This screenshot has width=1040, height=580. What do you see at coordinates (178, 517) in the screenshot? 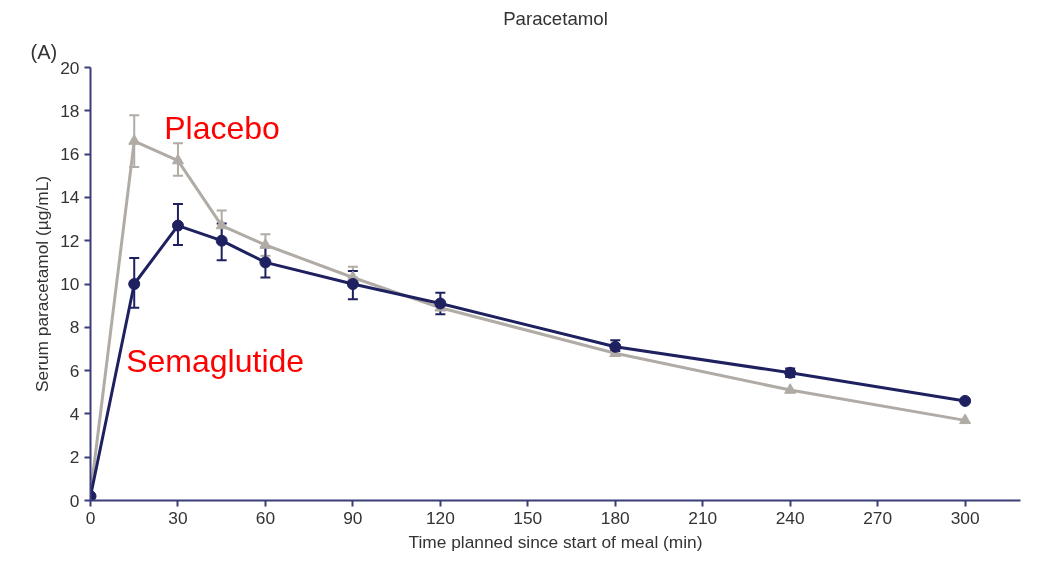
I see `x-tick-label: 30` at bounding box center [178, 517].